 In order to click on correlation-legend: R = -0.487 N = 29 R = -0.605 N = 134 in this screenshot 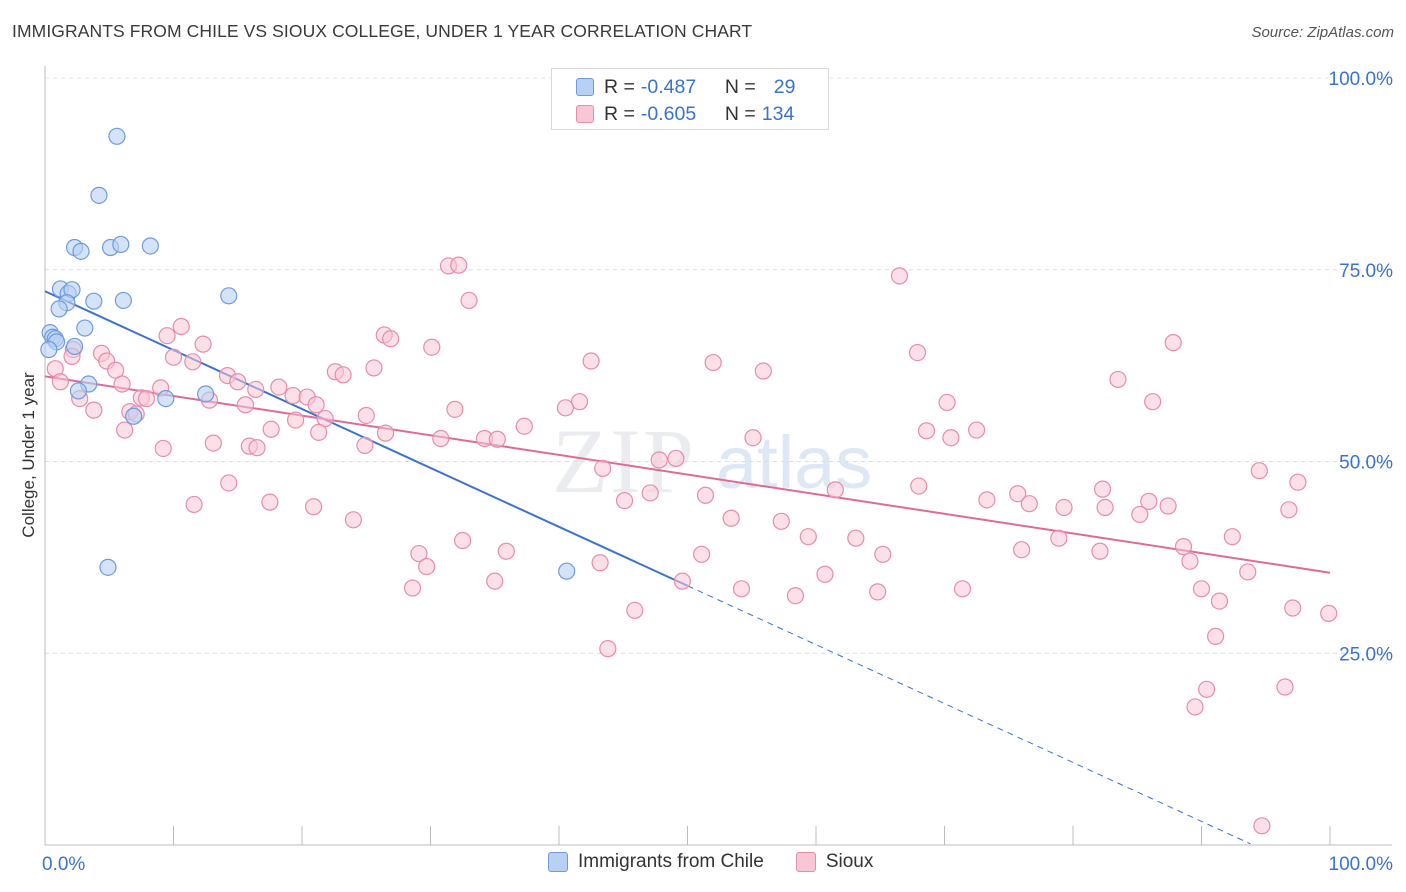, I will do `click(690, 99)`.